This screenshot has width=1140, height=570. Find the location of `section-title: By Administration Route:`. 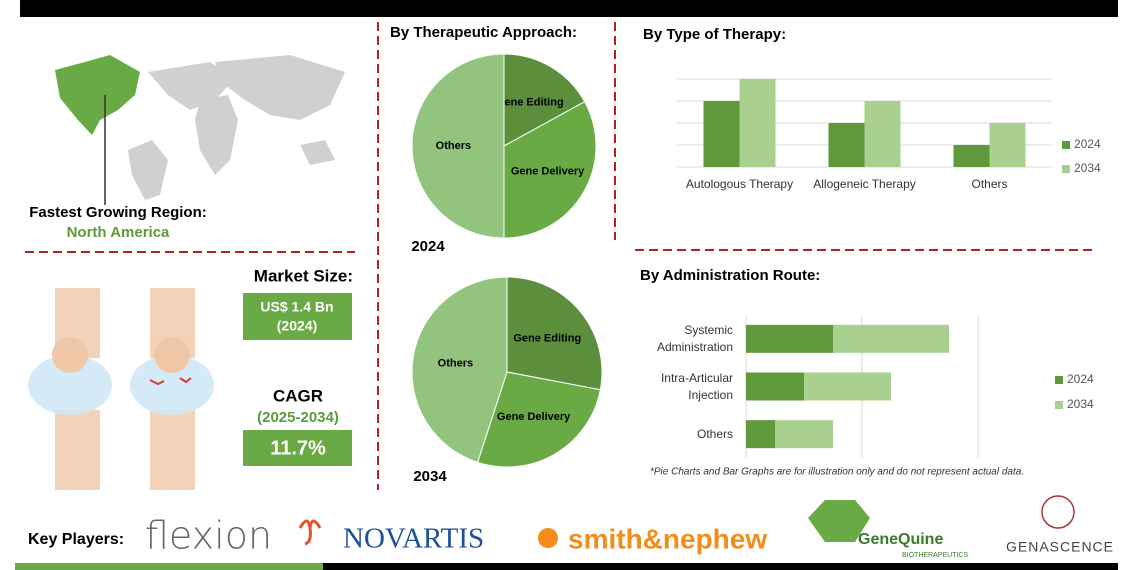

section-title: By Administration Route: is located at coordinates (730, 275).